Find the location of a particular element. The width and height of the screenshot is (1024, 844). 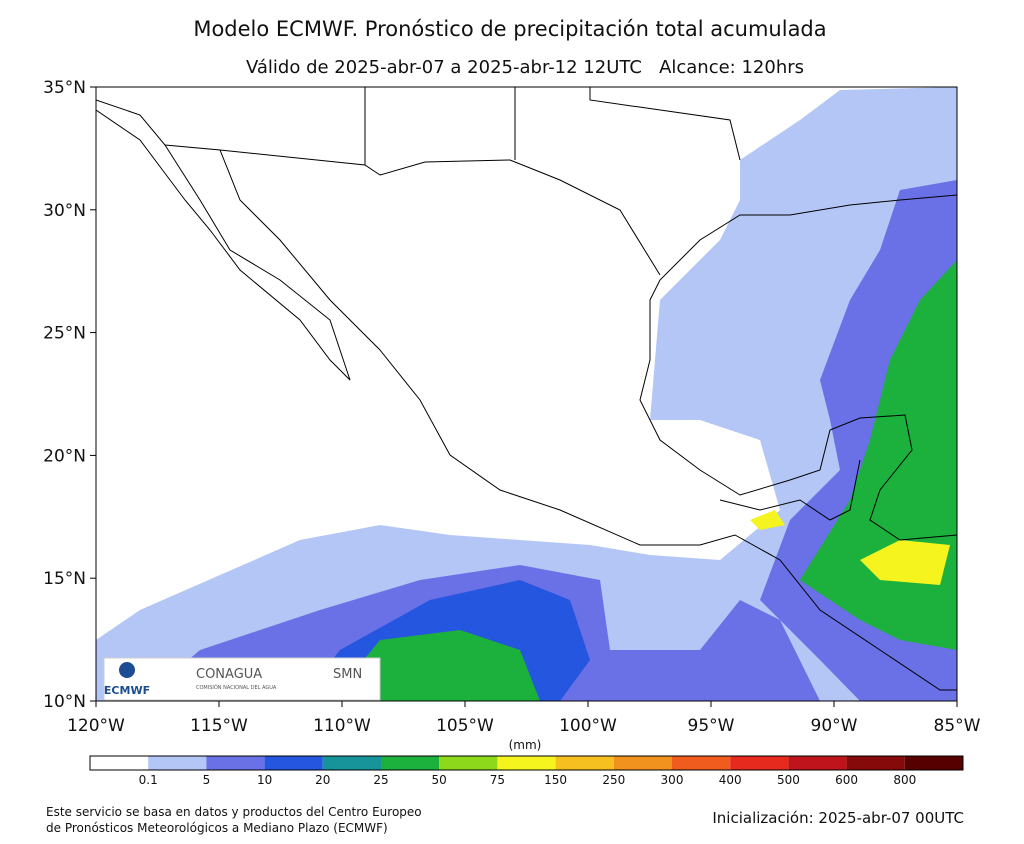

y-tick-label: 15°N is located at coordinates (64, 579).